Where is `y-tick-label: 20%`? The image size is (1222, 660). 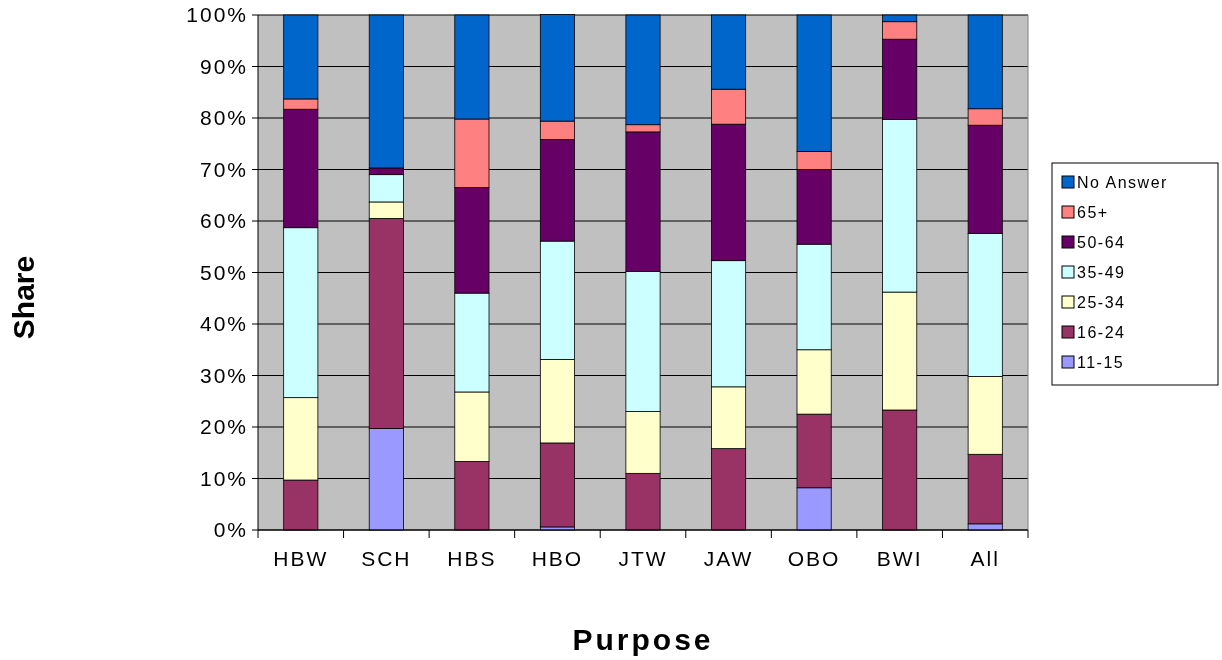
y-tick-label: 20% is located at coordinates (223, 427).